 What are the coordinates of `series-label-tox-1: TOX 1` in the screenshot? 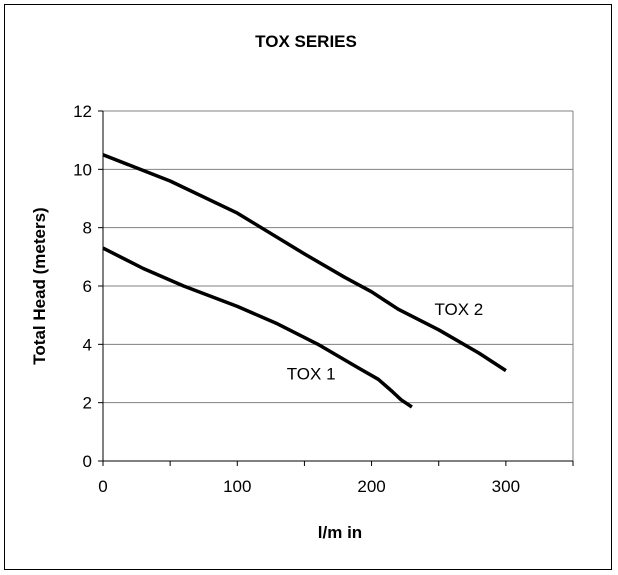 It's located at (311, 373).